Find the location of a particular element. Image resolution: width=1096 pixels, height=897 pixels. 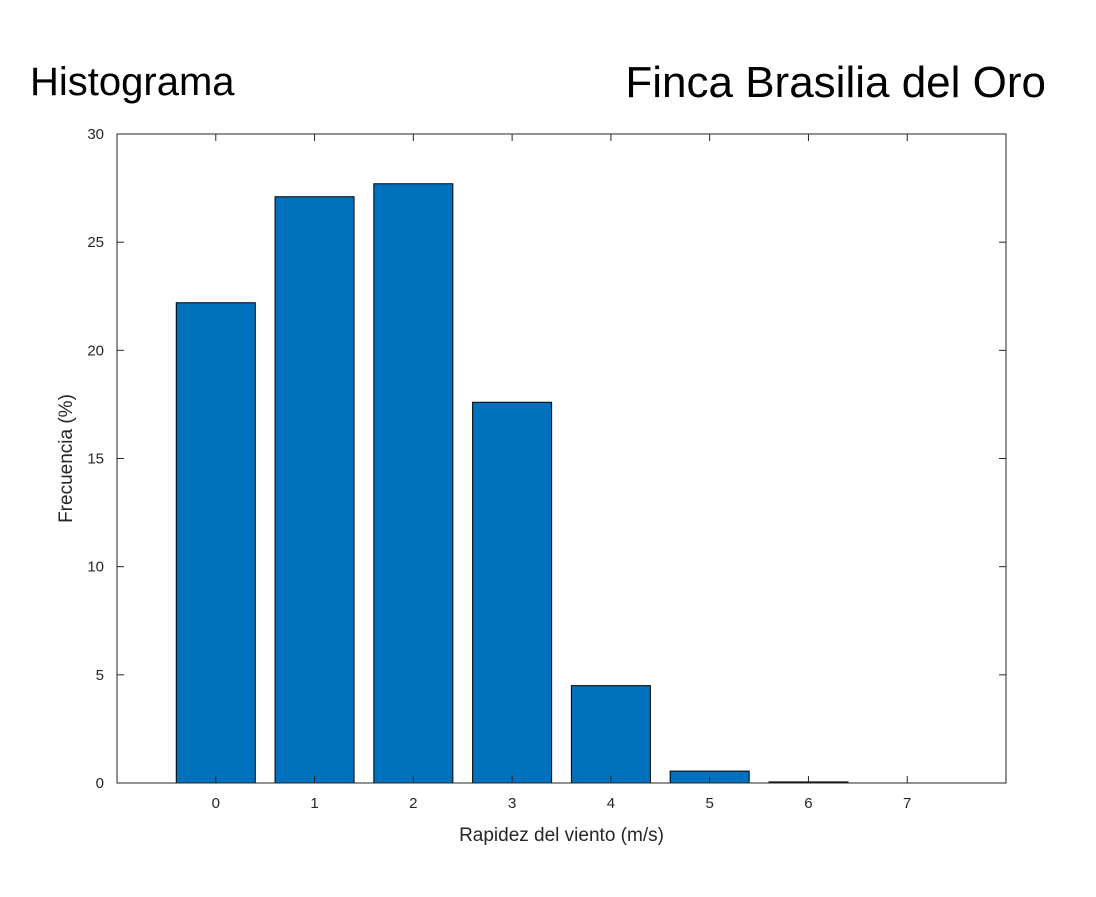

y-tick-label-5: 5 is located at coordinates (100, 675).